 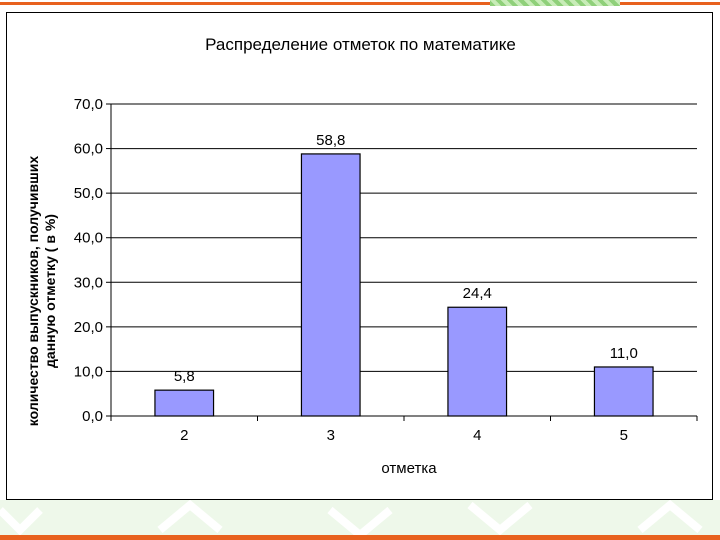 I want to click on y-tick-label: 50,0, so click(x=88, y=193).